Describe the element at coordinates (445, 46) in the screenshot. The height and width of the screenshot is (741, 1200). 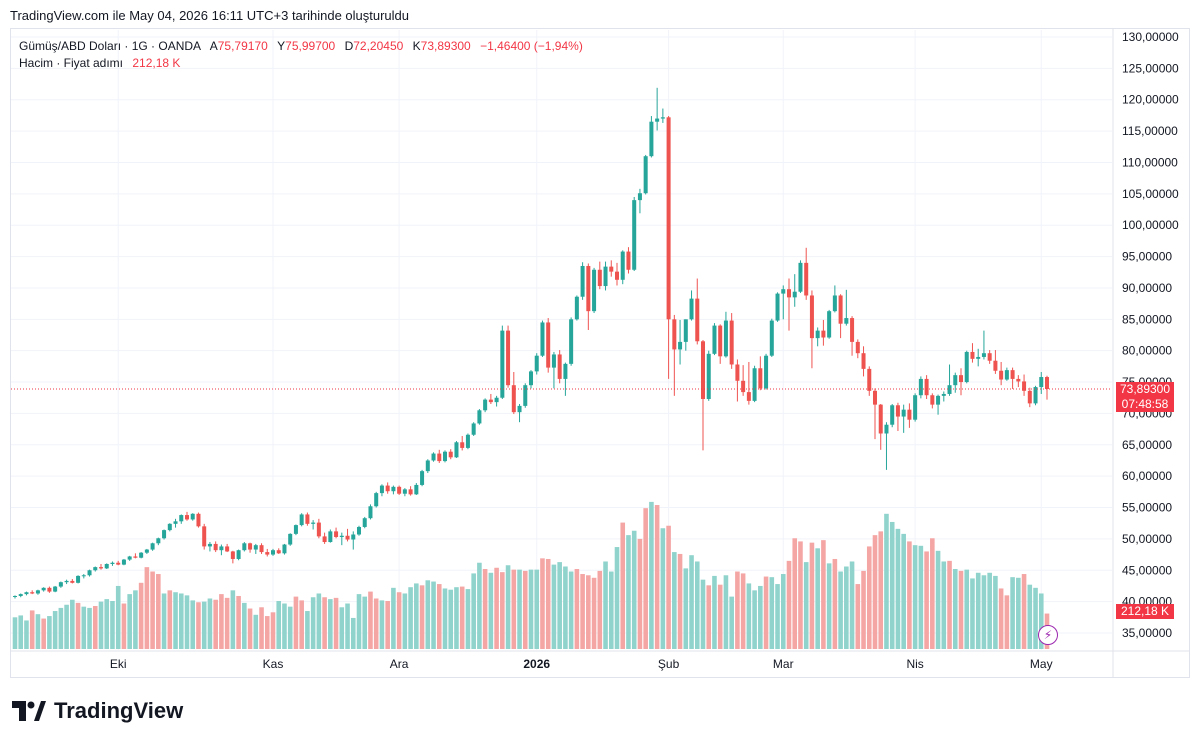
I see `close-value: 73,89300` at that location.